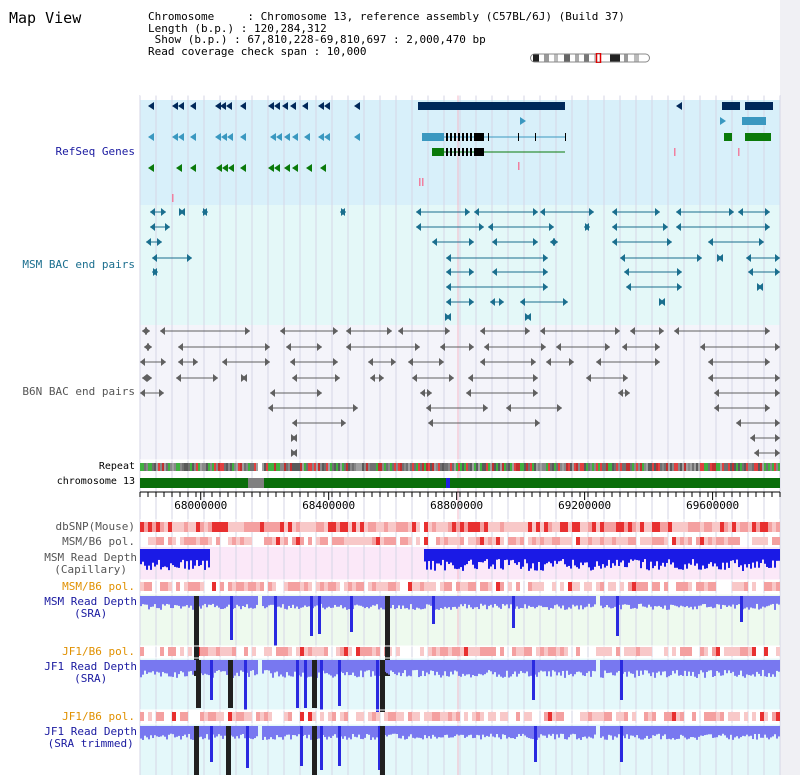 The width and height of the screenshot is (800, 775). I want to click on chromosome-ideogram, so click(590, 58).